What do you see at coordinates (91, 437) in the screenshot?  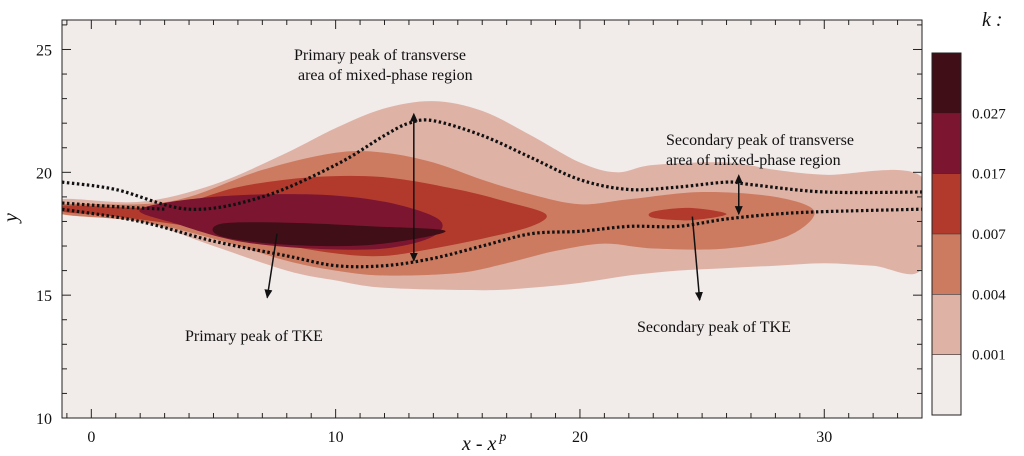 I see `x-tick-label: 0` at bounding box center [91, 437].